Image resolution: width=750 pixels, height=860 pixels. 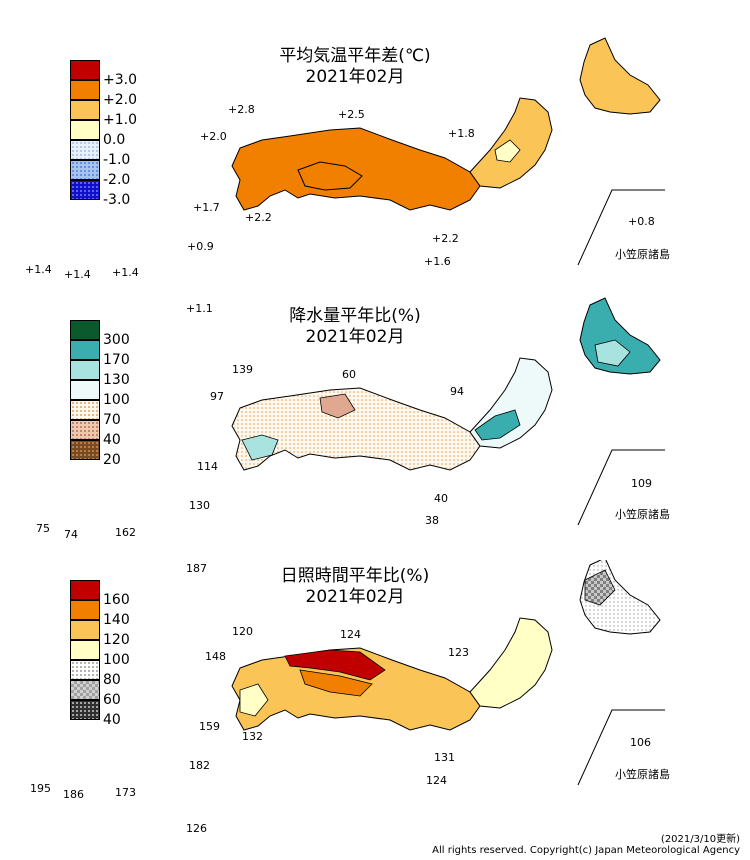 I want to click on map-region-tohoku, so click(x=511, y=663).